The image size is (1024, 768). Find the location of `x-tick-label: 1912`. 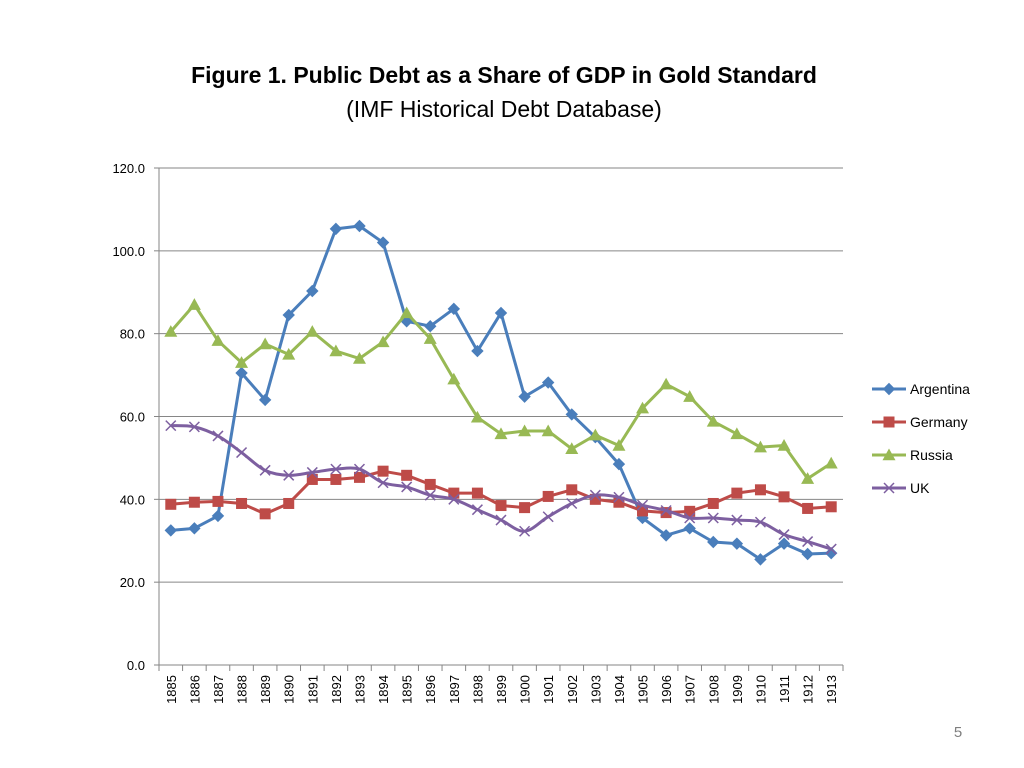

x-tick-label: 1912 is located at coordinates (808, 689).